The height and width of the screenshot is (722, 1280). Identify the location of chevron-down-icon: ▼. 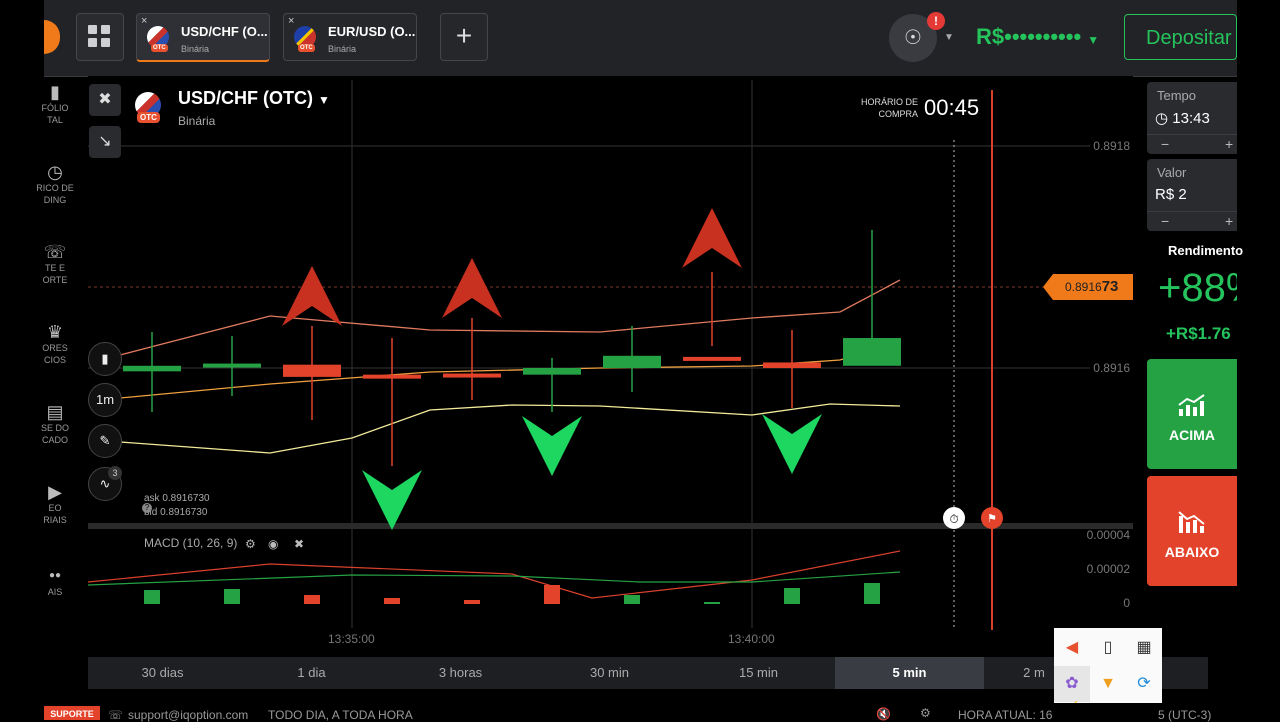
(949, 37).